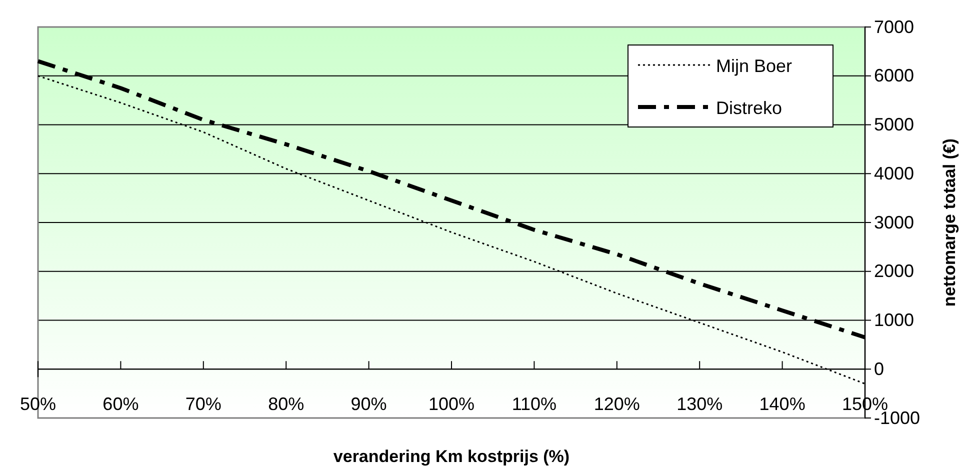  I want to click on x-tick-label: 130%, so click(699, 404).